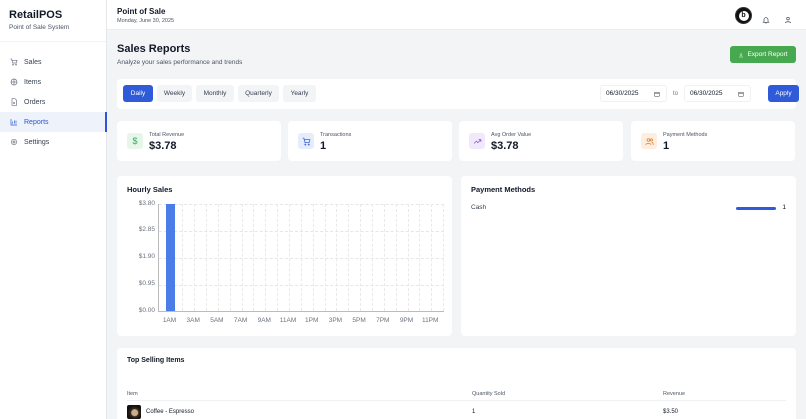 This screenshot has height=419, width=806. Describe the element at coordinates (323, 146) in the screenshot. I see `stat-value: 1` at that location.